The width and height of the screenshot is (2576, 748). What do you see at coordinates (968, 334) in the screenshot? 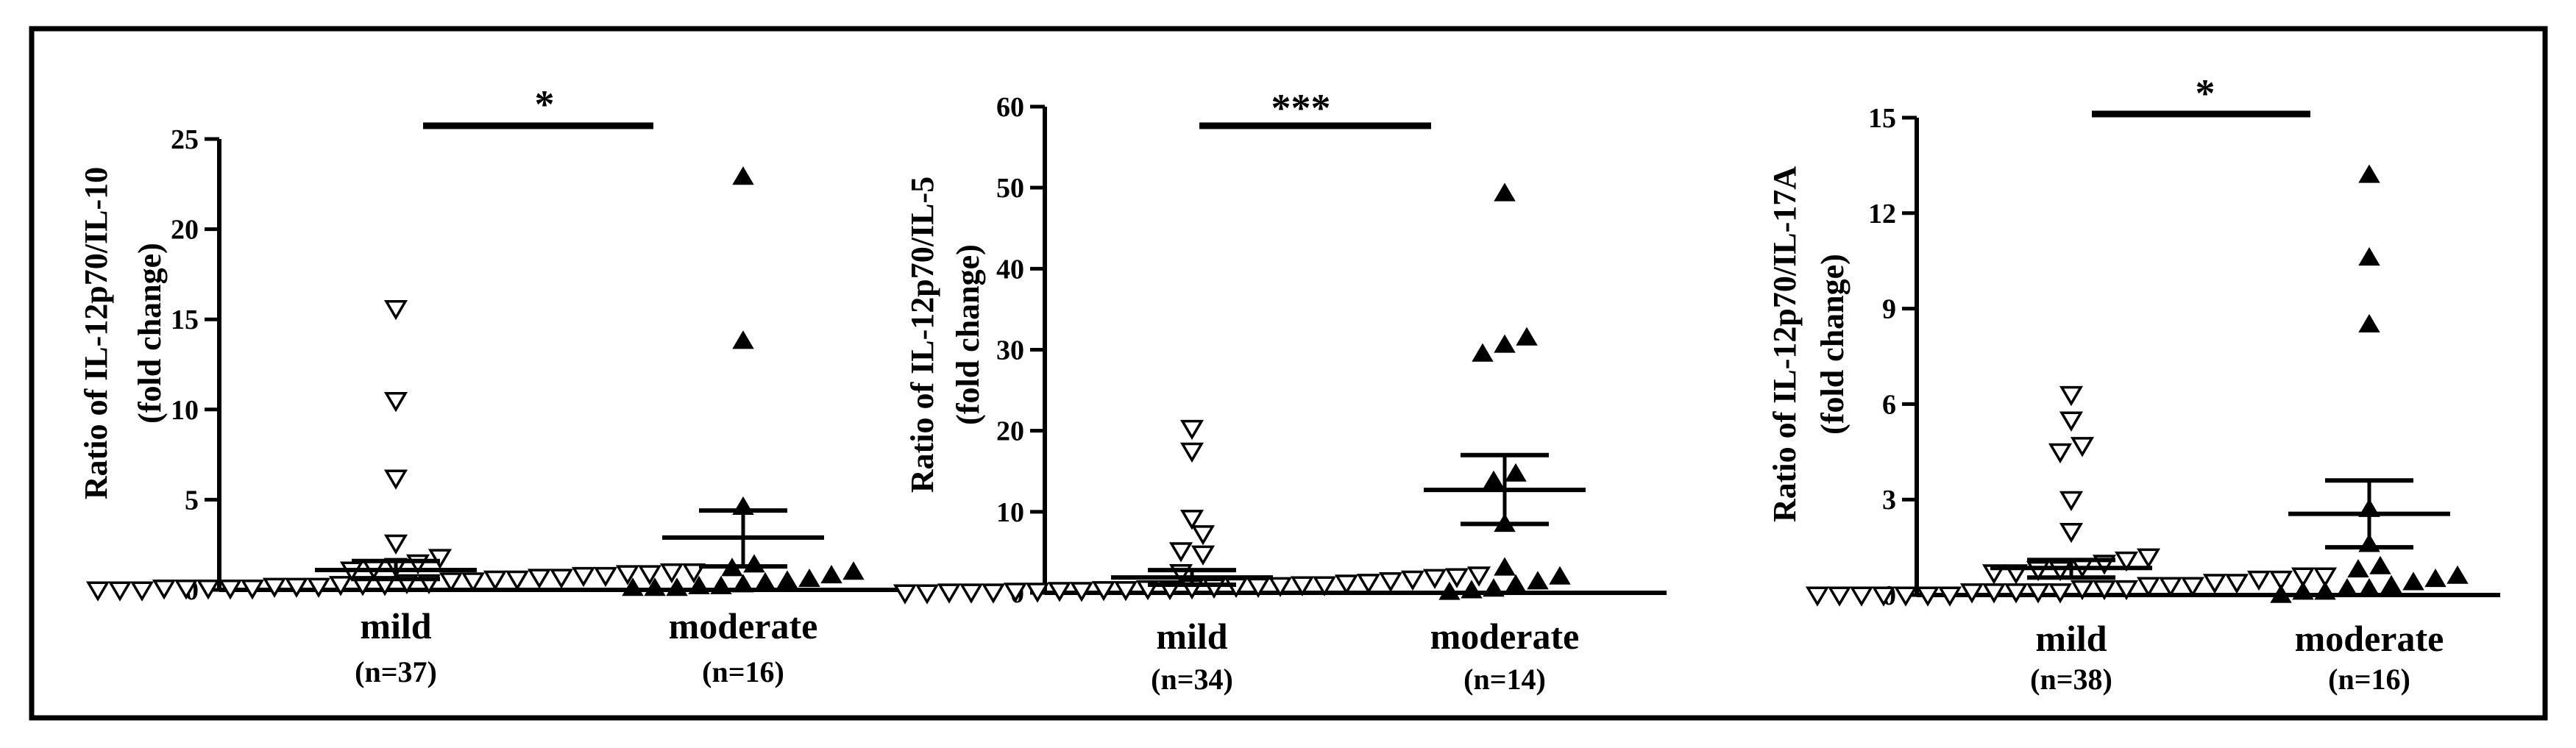
I see `ylabel-line2: (fold change)` at bounding box center [968, 334].